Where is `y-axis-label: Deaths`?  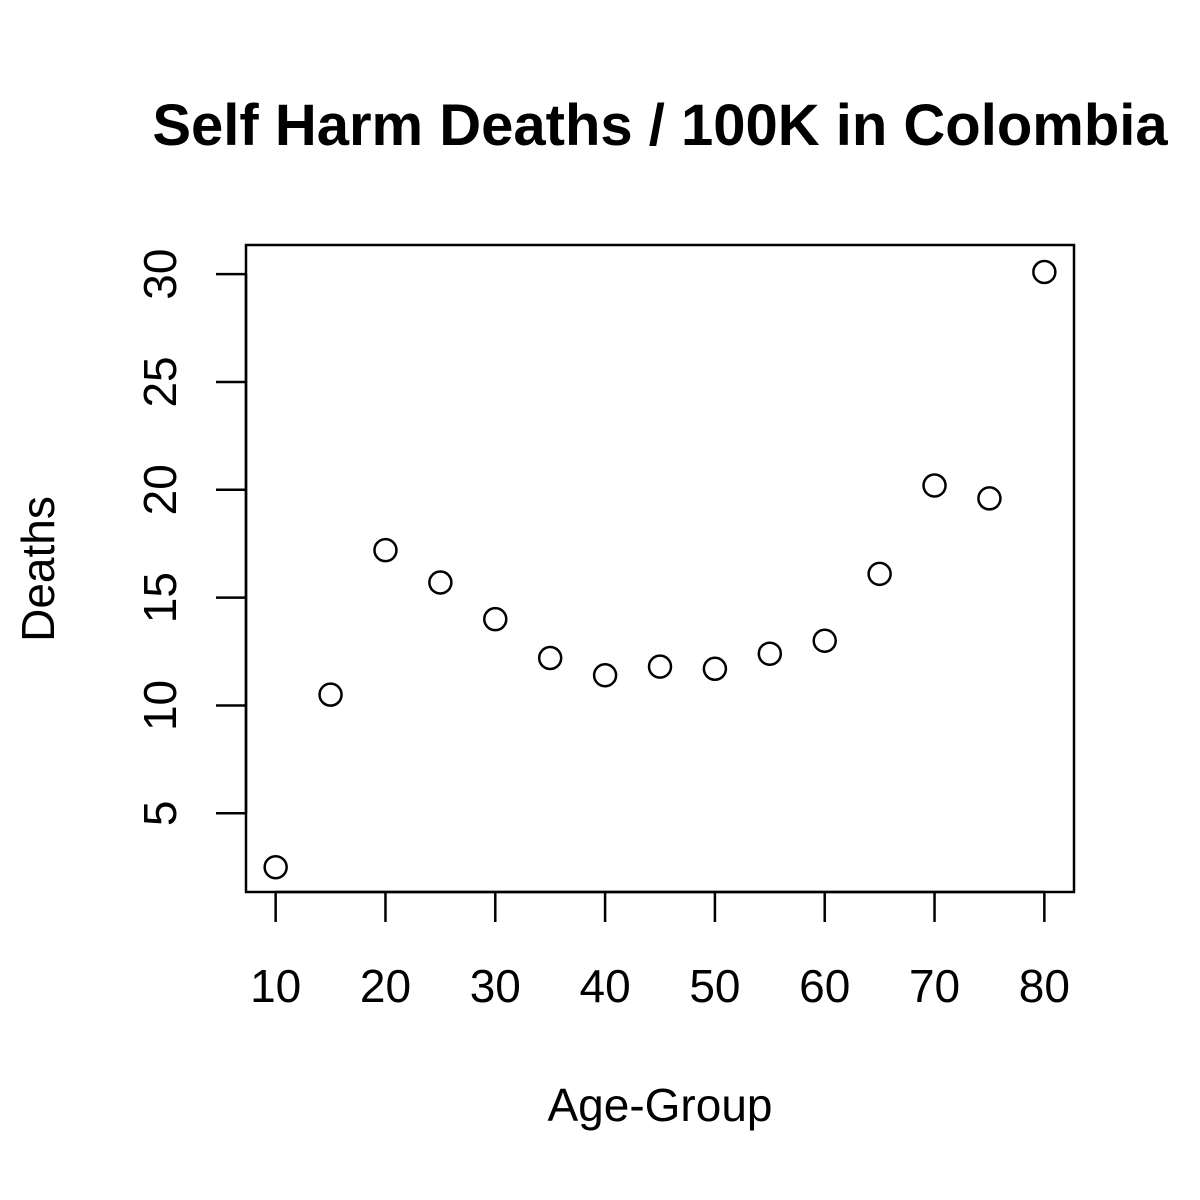
y-axis-label: Deaths is located at coordinates (38, 569).